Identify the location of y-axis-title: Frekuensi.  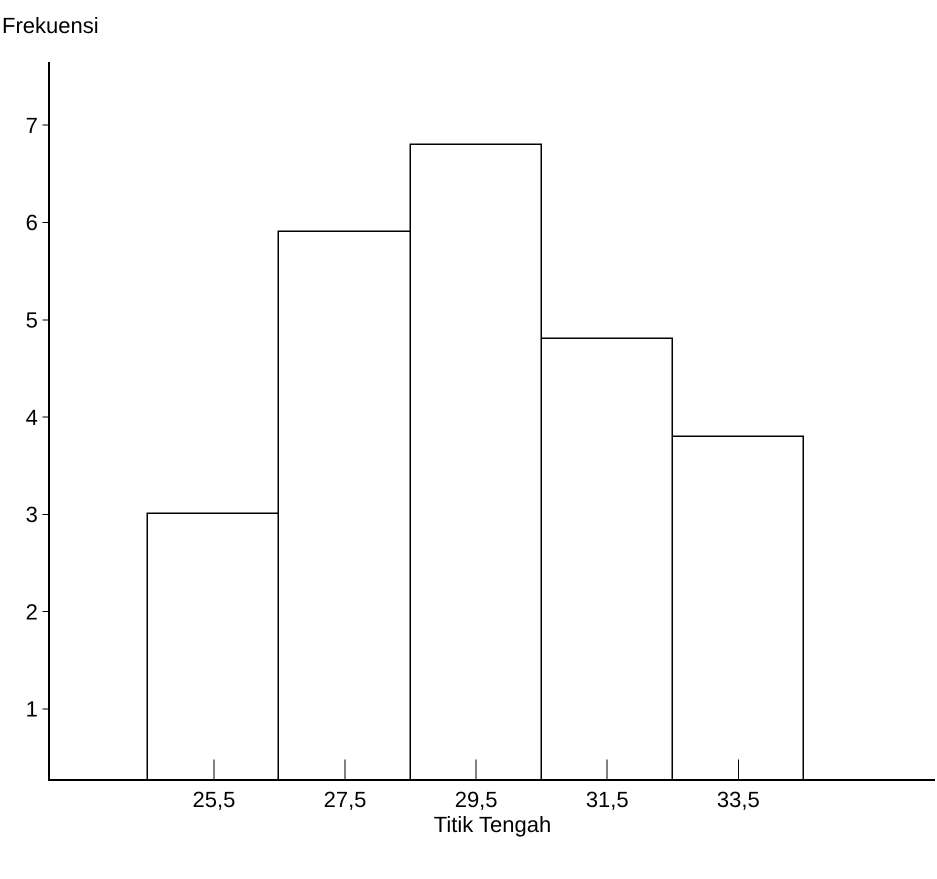
(50, 25).